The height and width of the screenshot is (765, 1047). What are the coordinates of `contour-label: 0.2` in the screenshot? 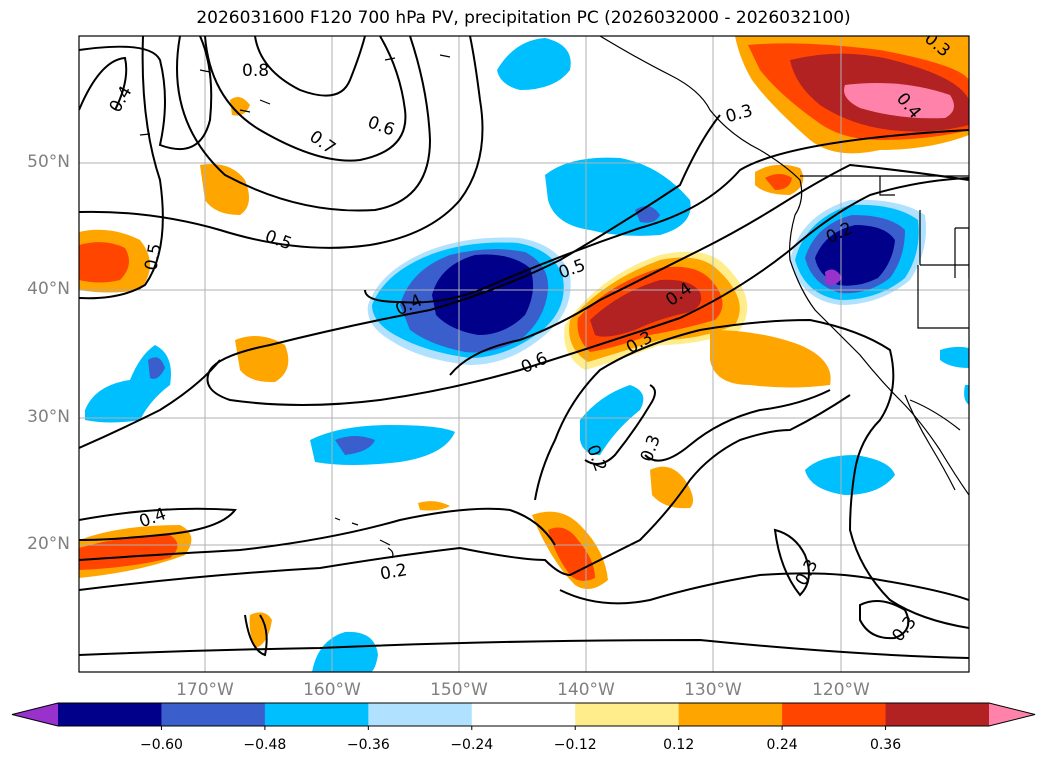 It's located at (394, 572).